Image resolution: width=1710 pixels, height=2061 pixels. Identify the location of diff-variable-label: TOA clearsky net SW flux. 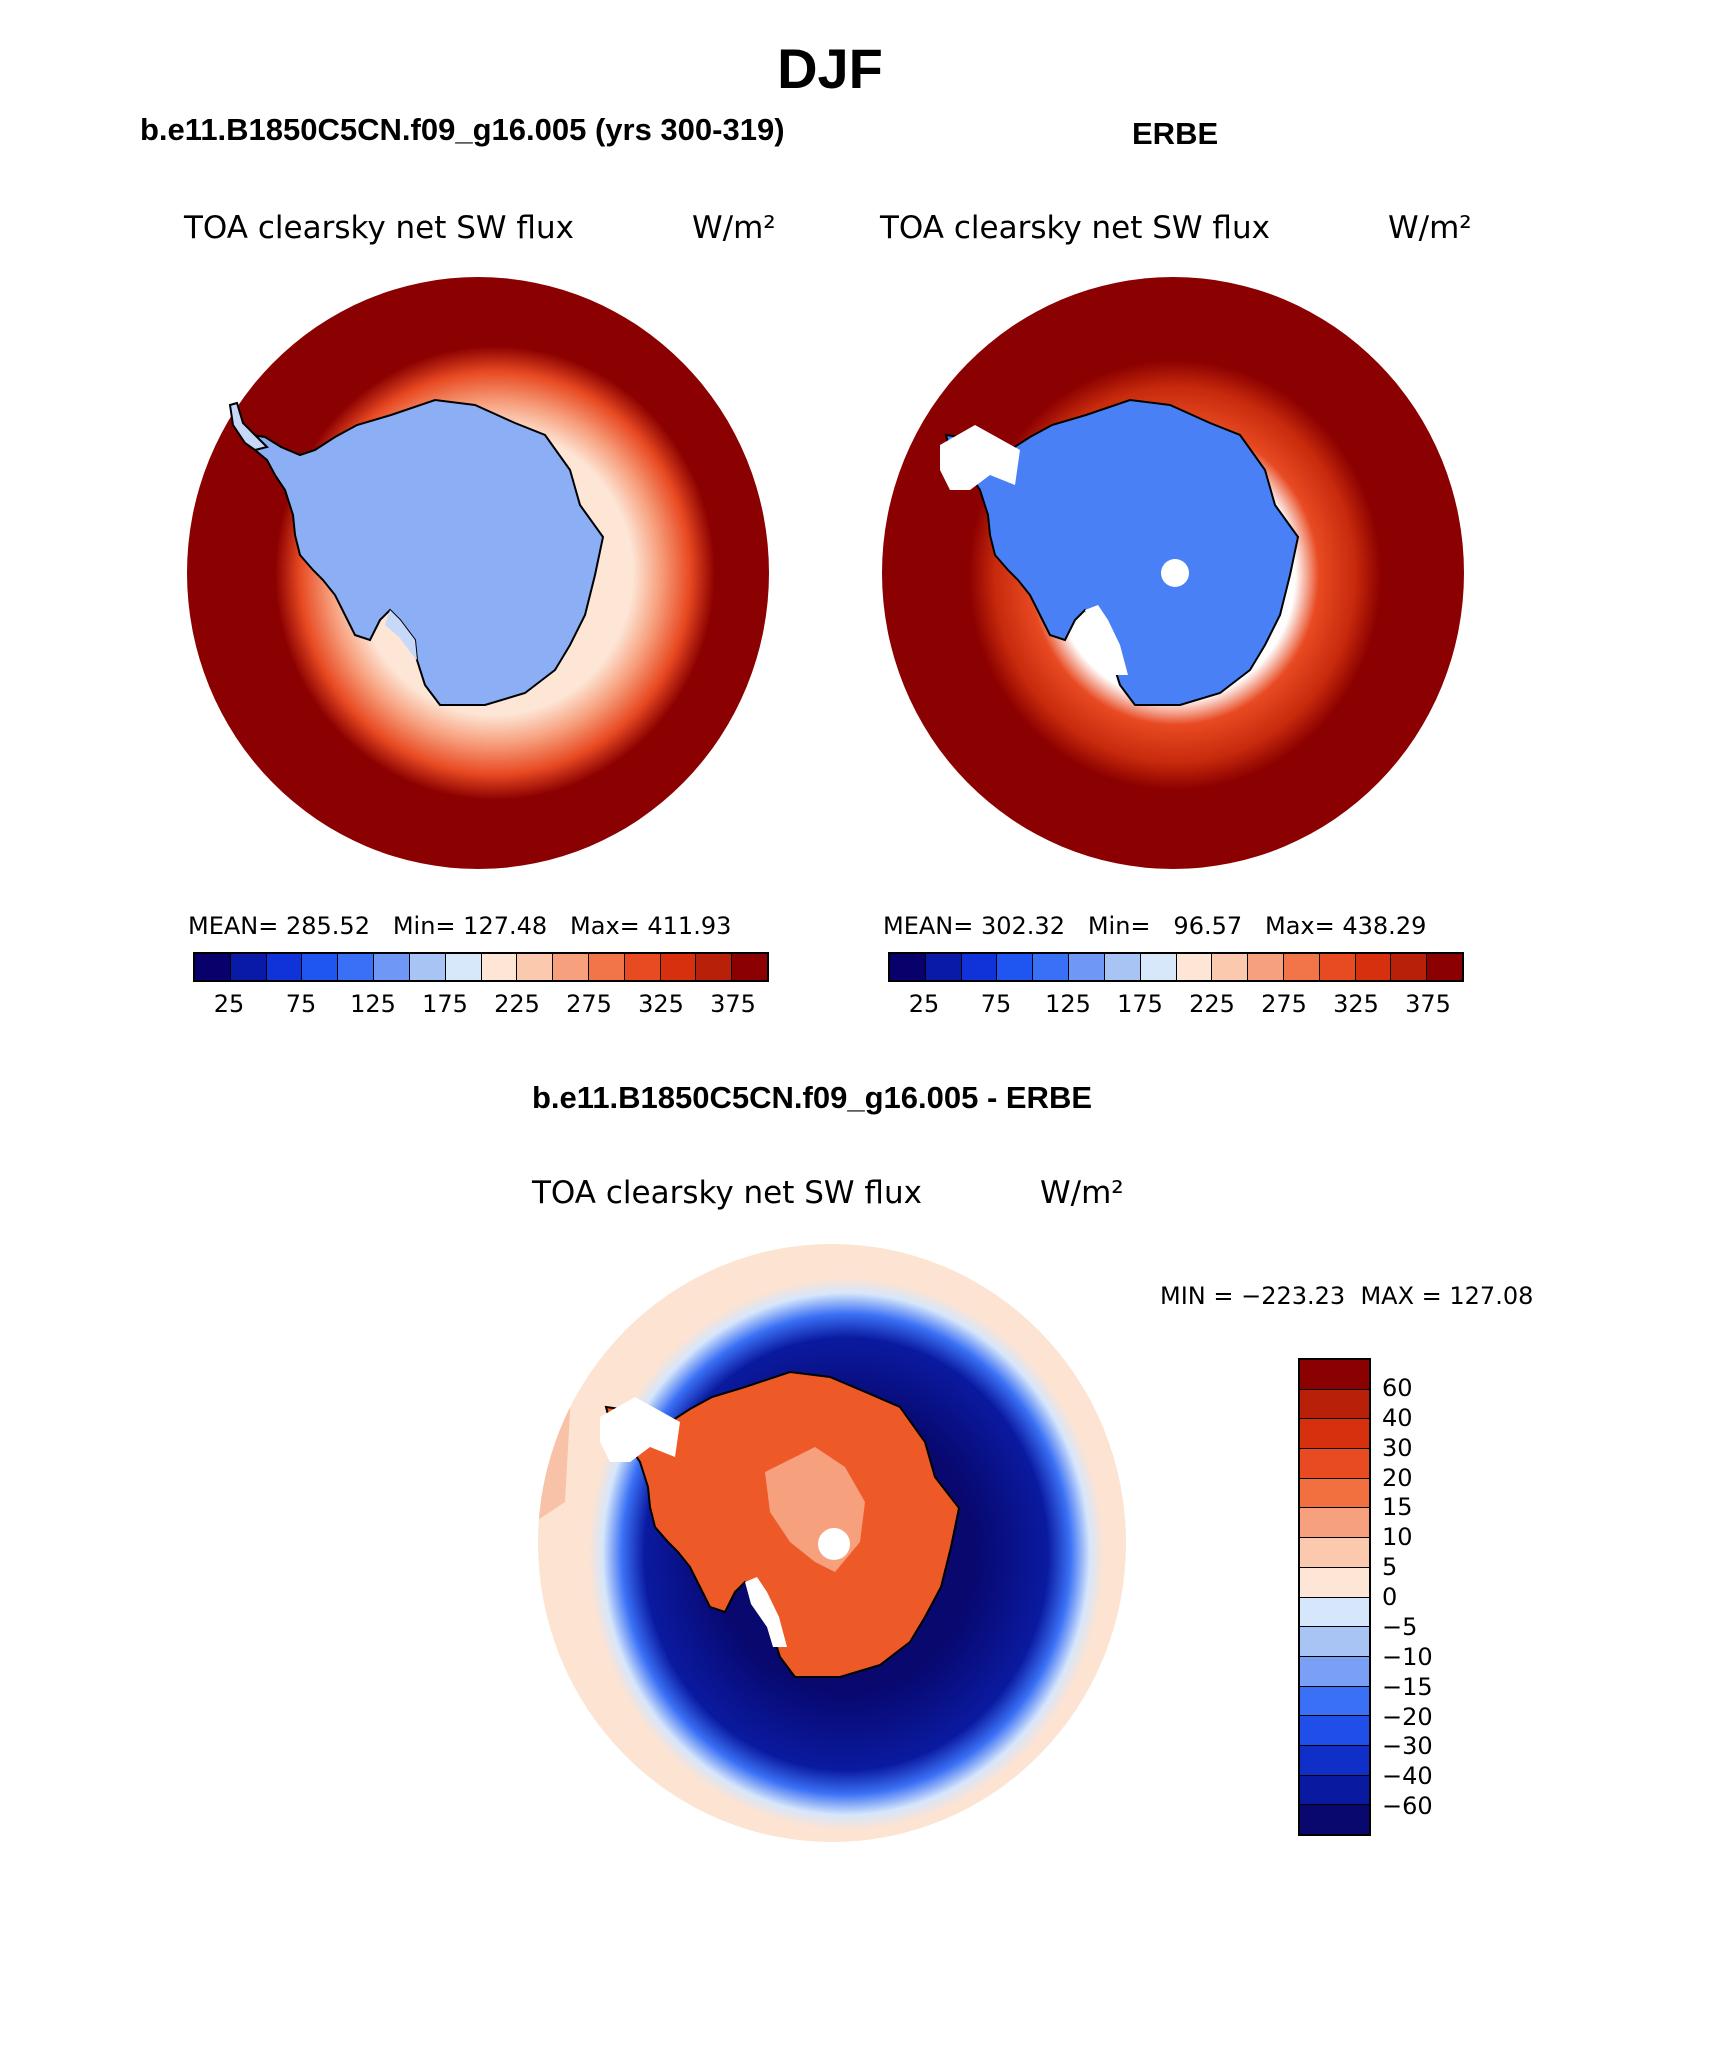
(727, 1193).